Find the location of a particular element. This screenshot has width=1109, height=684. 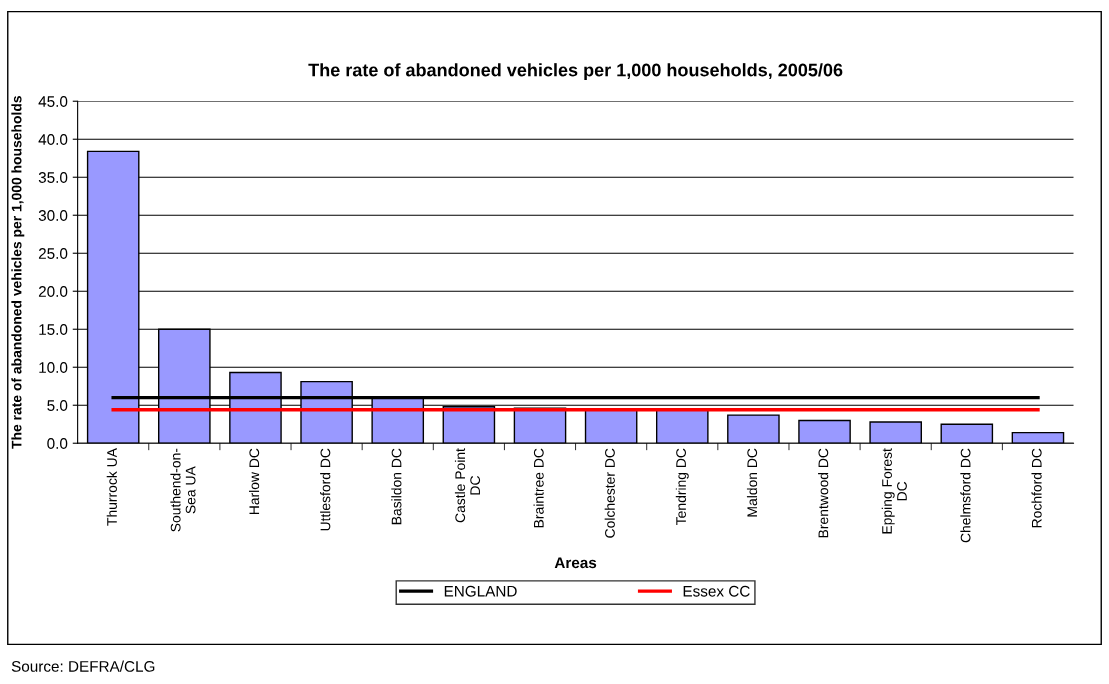

x-tick-label: Colchester DC is located at coordinates (609, 493).